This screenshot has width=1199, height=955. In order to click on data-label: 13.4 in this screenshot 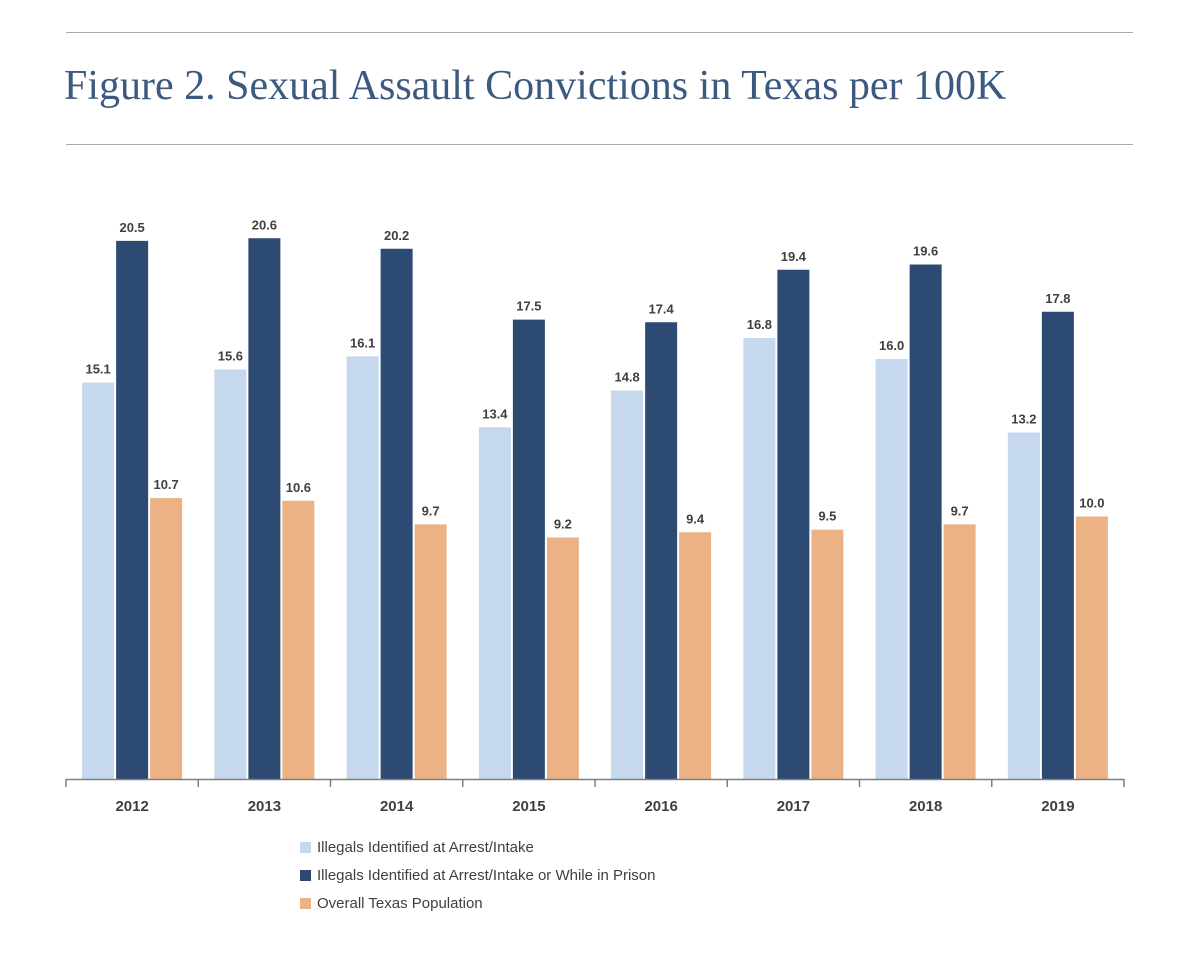, I will do `click(495, 413)`.